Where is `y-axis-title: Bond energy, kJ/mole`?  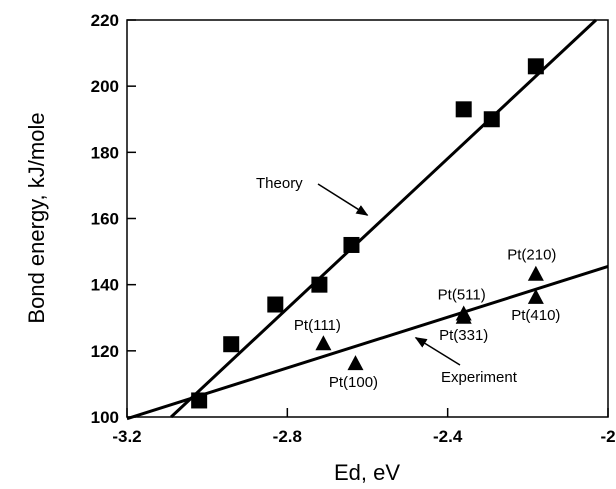 y-axis-title: Bond energy, kJ/mole is located at coordinates (36, 217).